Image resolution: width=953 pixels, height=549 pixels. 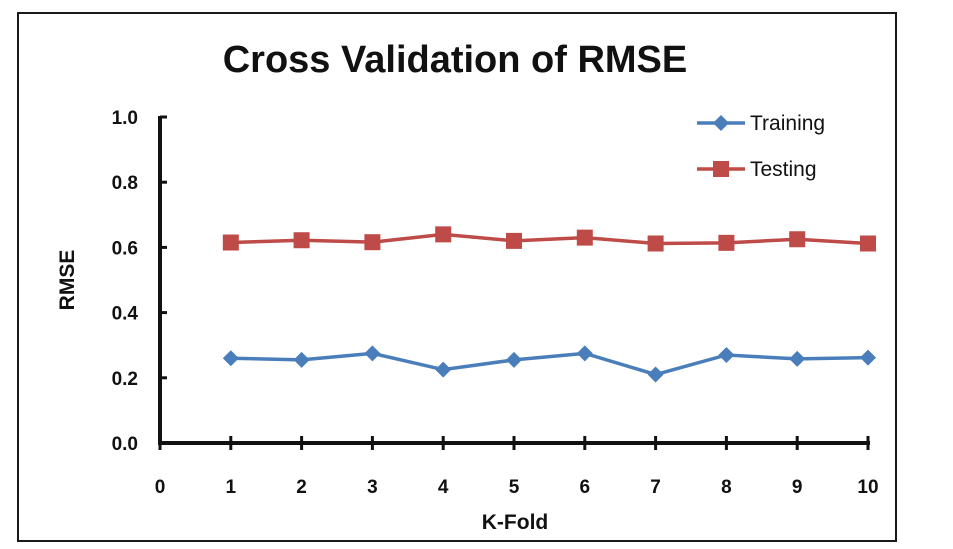 I want to click on legend-label: Testing, so click(x=783, y=169).